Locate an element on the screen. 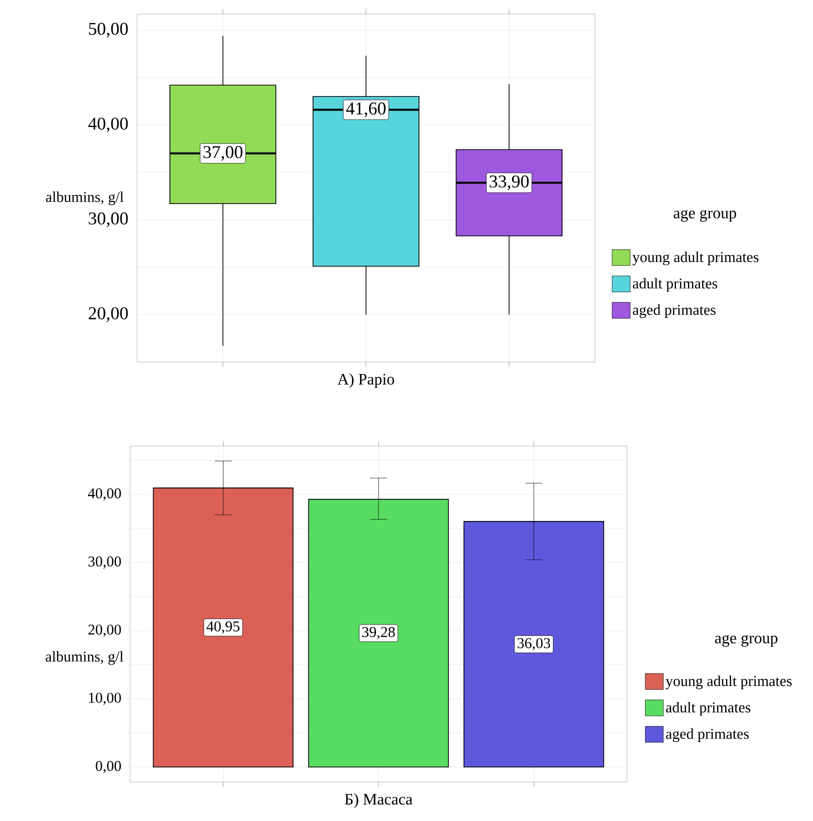 The width and height of the screenshot is (813, 821). y-tick-label: 0,00 is located at coordinates (108, 767).